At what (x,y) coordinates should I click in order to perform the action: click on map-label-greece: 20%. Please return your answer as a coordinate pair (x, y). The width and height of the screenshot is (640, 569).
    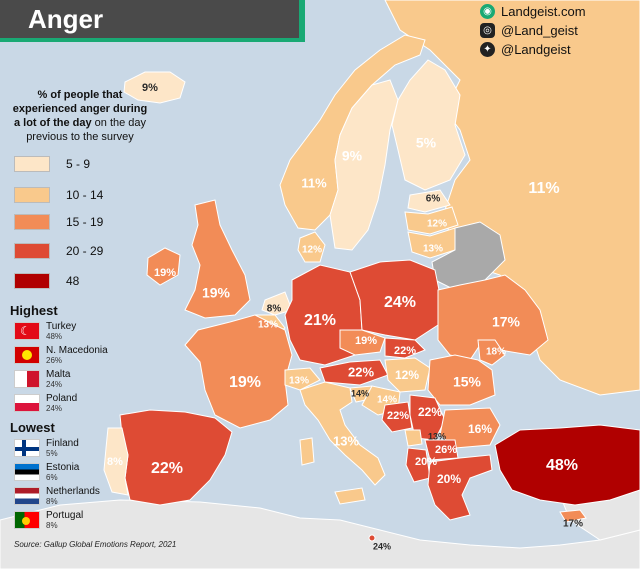
    Looking at the image, I should click on (449, 479).